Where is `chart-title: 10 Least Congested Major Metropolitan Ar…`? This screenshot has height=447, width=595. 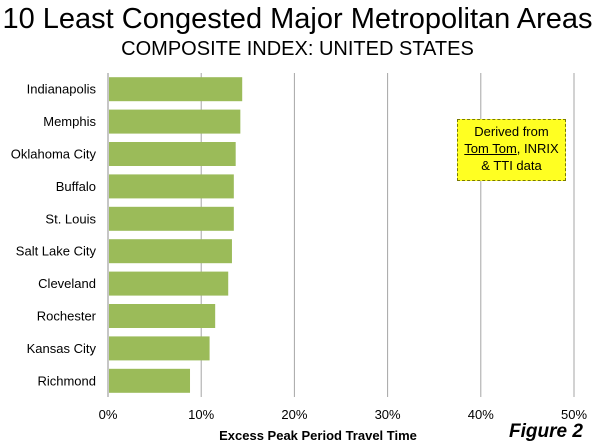
chart-title: 10 Least Congested Major Metropolitan Ar… is located at coordinates (297, 19).